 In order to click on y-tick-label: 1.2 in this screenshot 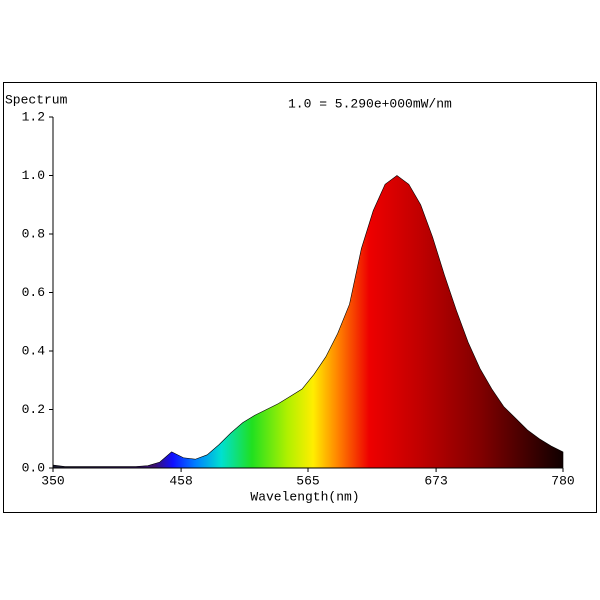, I will do `click(33, 116)`.